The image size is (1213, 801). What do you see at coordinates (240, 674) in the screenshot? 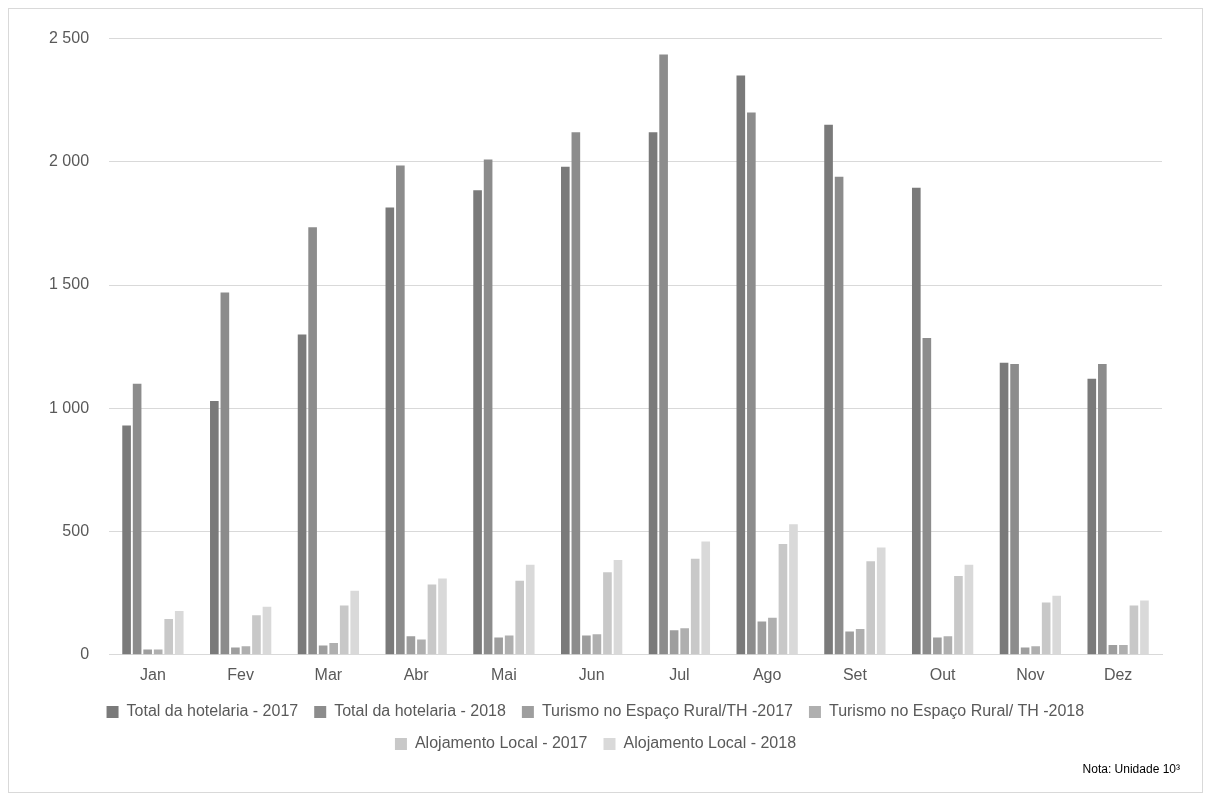
I see `x-tick-label: Fev` at bounding box center [240, 674].